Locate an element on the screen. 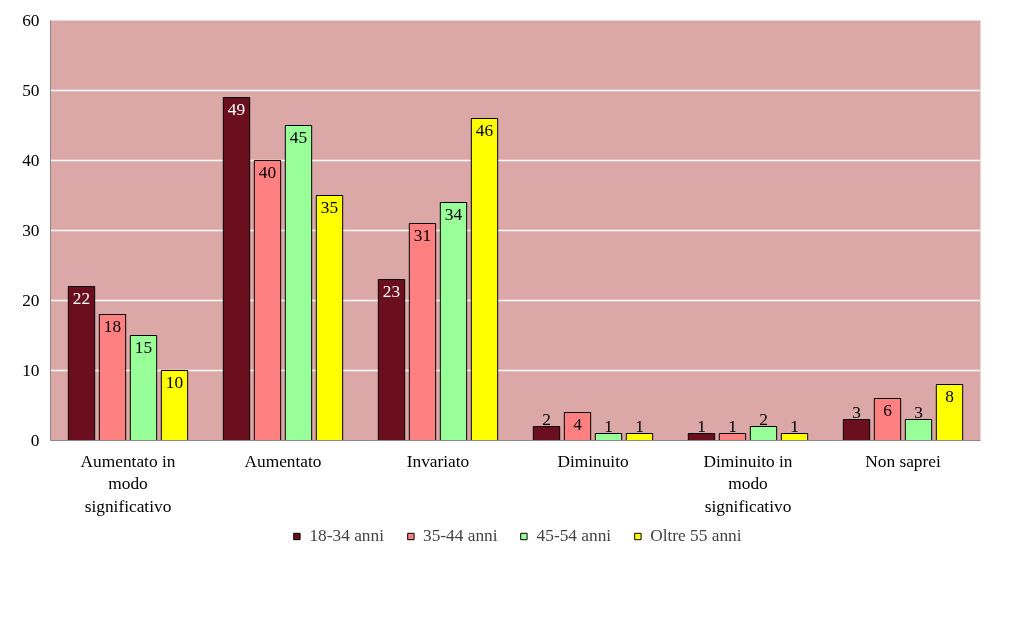 The width and height of the screenshot is (1022, 634). data-label: 8 is located at coordinates (949, 396).